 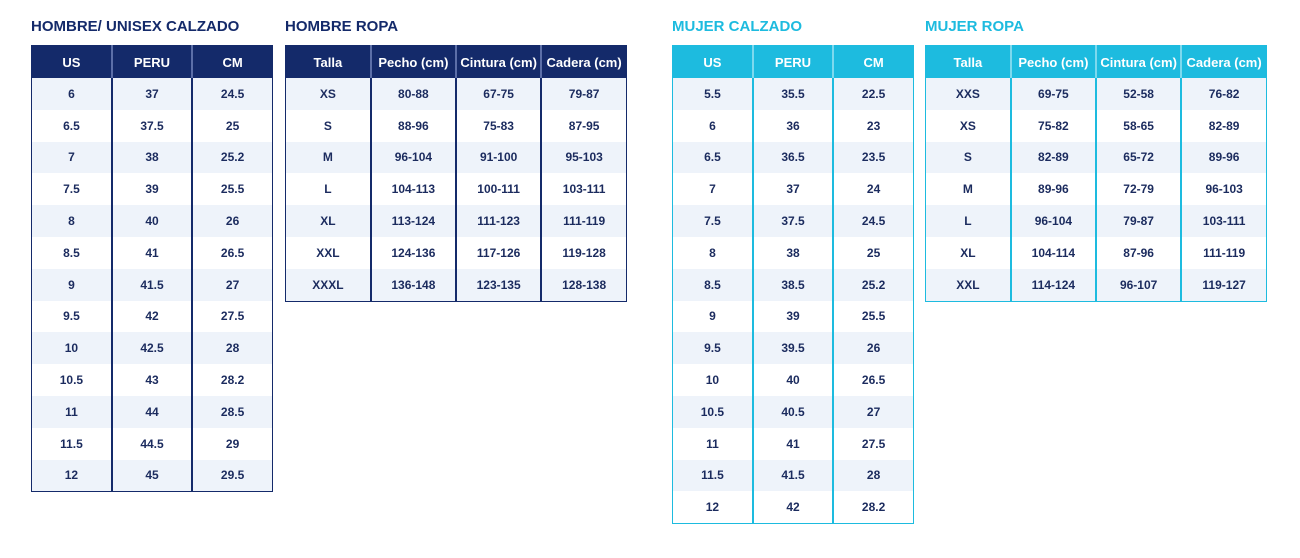 I want to click on table-cell: 10, so click(x=712, y=380).